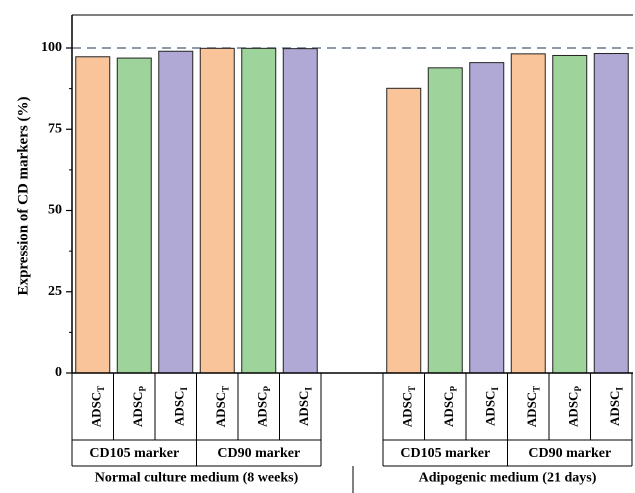  What do you see at coordinates (51, 47) in the screenshot?
I see `y-tick-label: 100` at bounding box center [51, 47].